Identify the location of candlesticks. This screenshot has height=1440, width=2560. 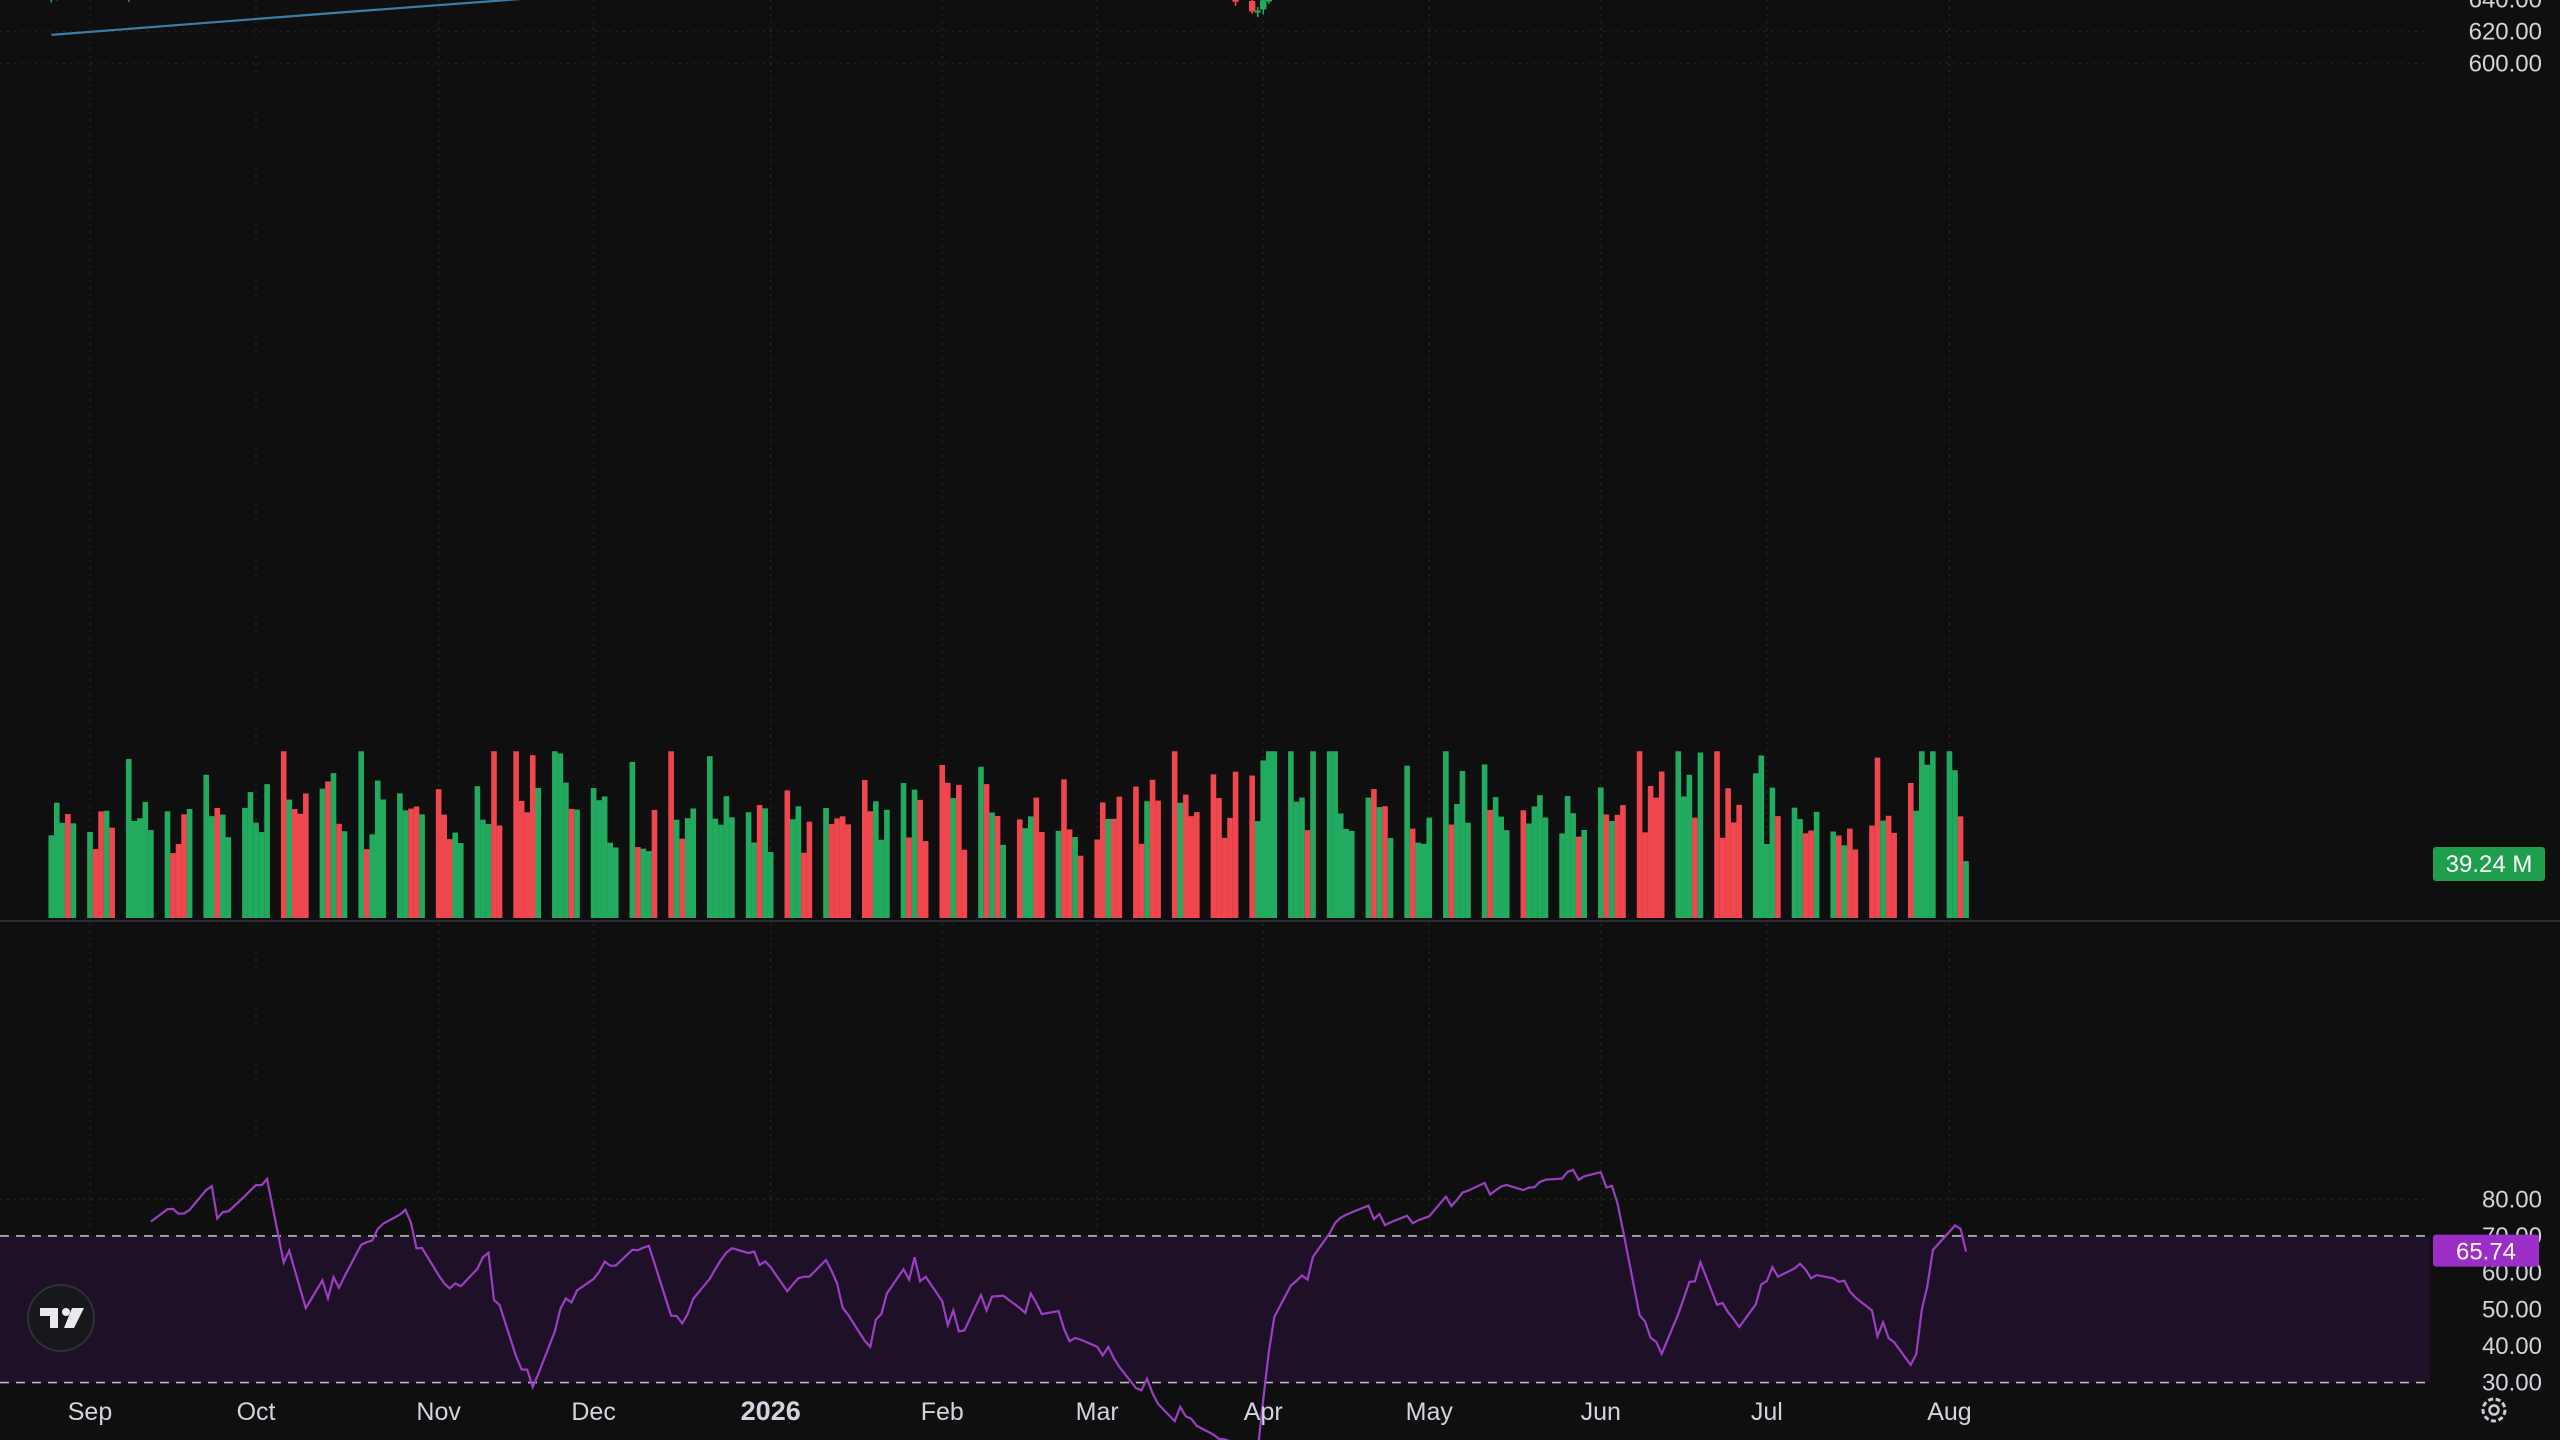
(661, 9).